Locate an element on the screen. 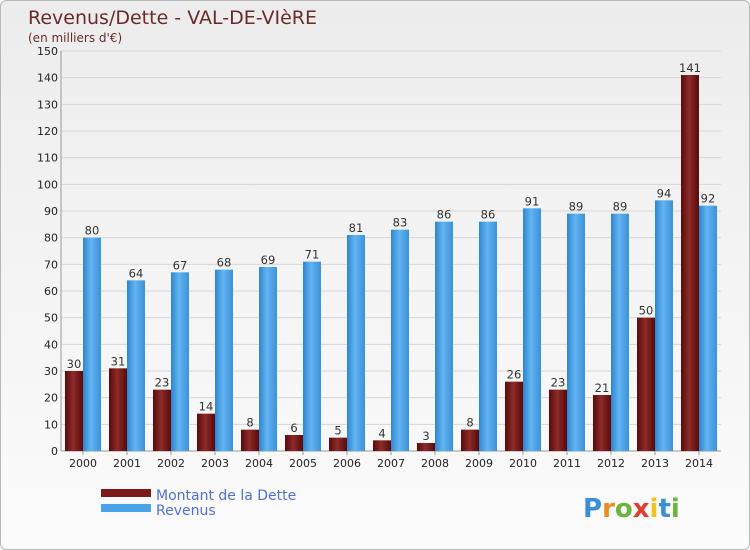 This screenshot has width=750, height=550. y-tick-label: 150 is located at coordinates (47, 51).